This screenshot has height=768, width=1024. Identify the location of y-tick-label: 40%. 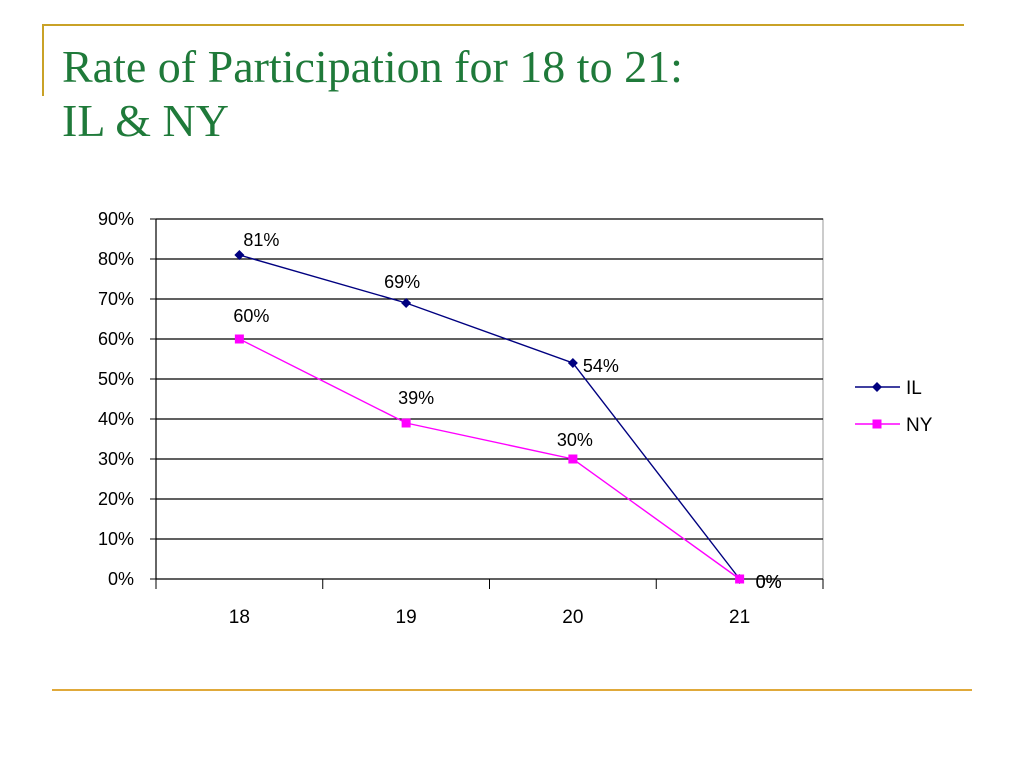
(116, 419).